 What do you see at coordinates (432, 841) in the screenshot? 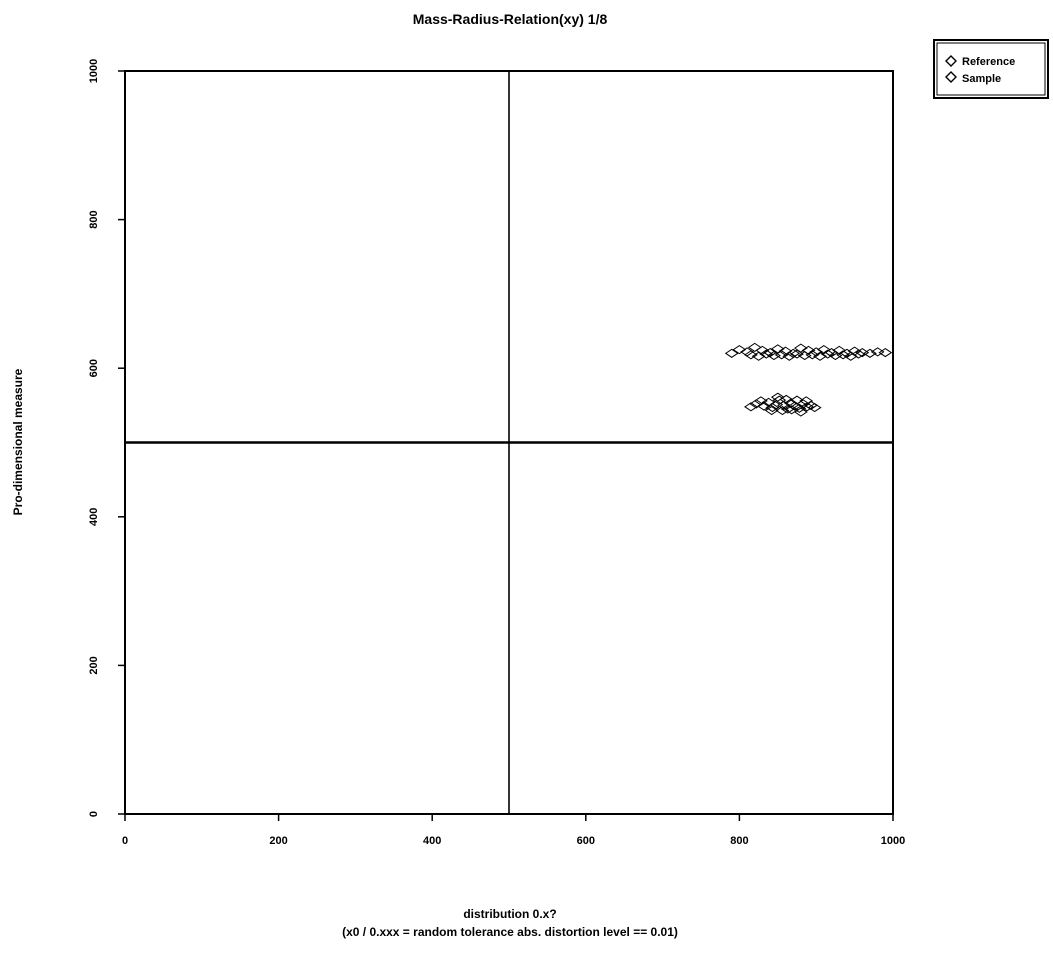
I see `x-tick-label: 400` at bounding box center [432, 841].